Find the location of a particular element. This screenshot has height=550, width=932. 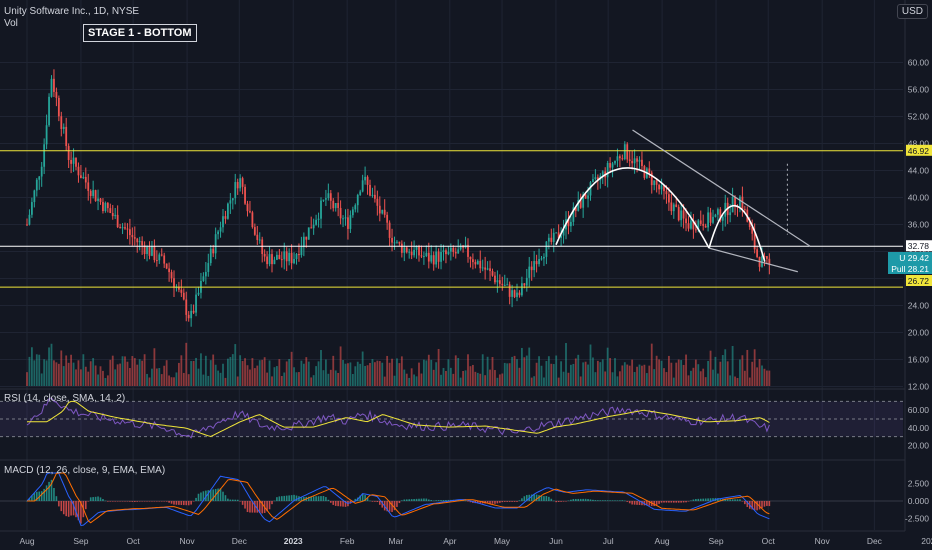

macd-tick-label: 0.000 is located at coordinates (919, 501).